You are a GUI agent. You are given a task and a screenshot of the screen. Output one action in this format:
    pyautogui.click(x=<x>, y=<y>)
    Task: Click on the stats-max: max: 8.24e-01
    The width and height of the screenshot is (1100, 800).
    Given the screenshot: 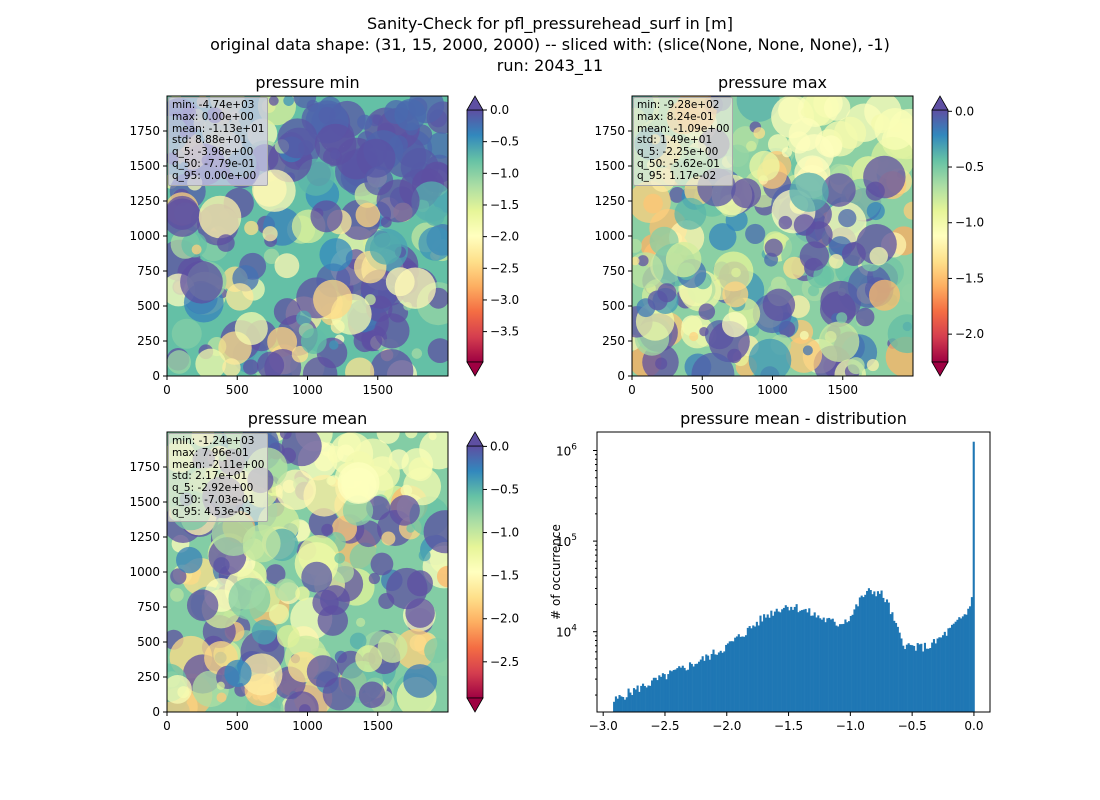 What is the action you would take?
    pyautogui.click(x=675, y=116)
    